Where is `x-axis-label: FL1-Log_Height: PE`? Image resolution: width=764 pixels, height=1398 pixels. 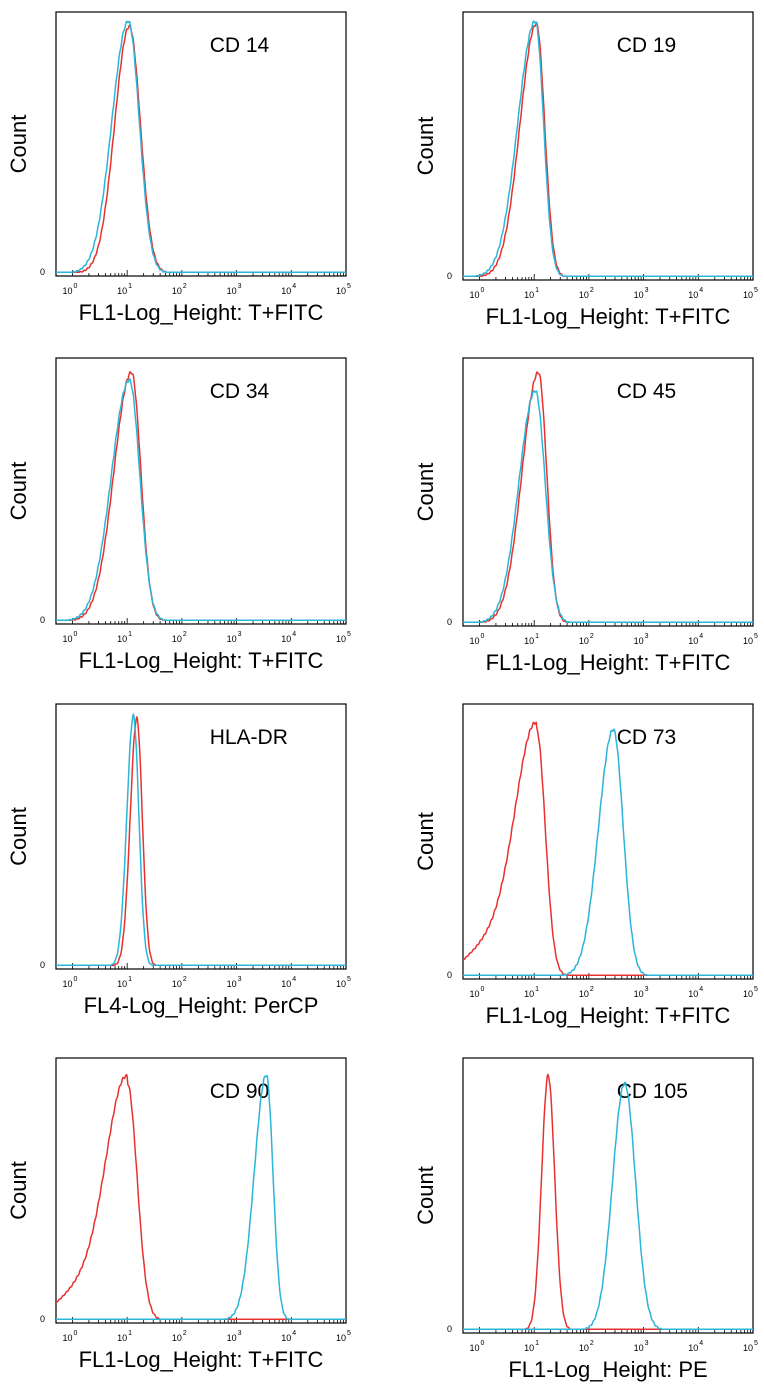
x-axis-label: FL1-Log_Height: PE is located at coordinates (607, 1369).